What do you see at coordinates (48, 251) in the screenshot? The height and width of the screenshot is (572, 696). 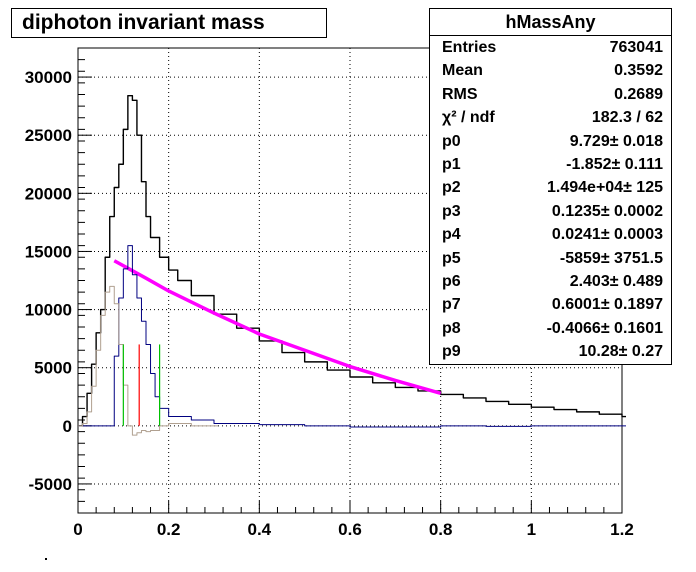 I see `y-tick-label: 15000` at bounding box center [48, 251].